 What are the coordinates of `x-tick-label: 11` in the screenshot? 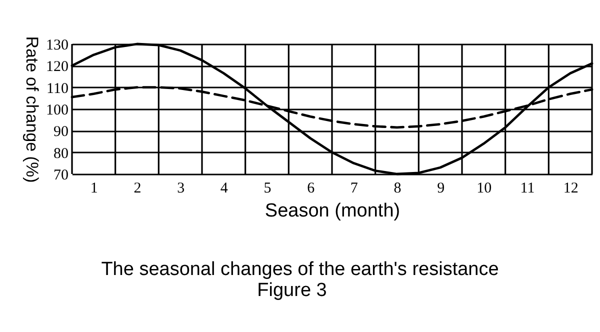 It's located at (527, 188).